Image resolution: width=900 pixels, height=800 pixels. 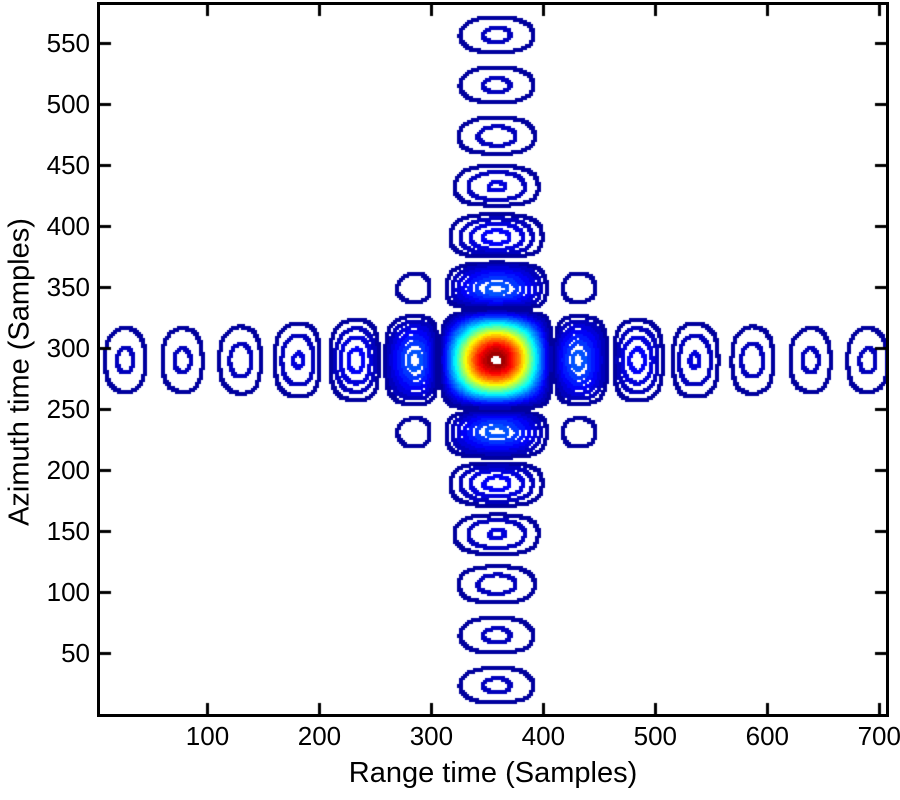 I want to click on y-tick-label: 250, so click(x=68, y=408).